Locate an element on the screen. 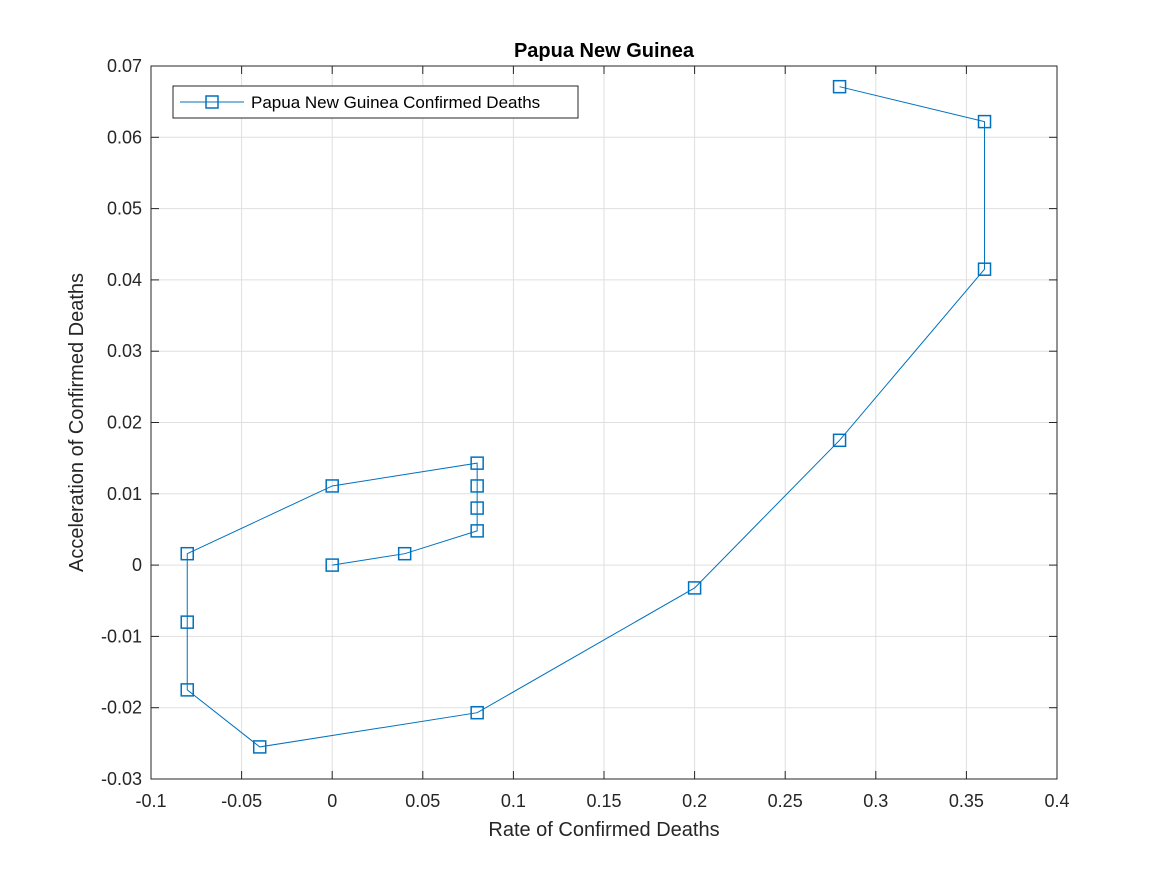 This screenshot has width=1167, height=875. y-tick-label: 0.02 is located at coordinates (124, 423).